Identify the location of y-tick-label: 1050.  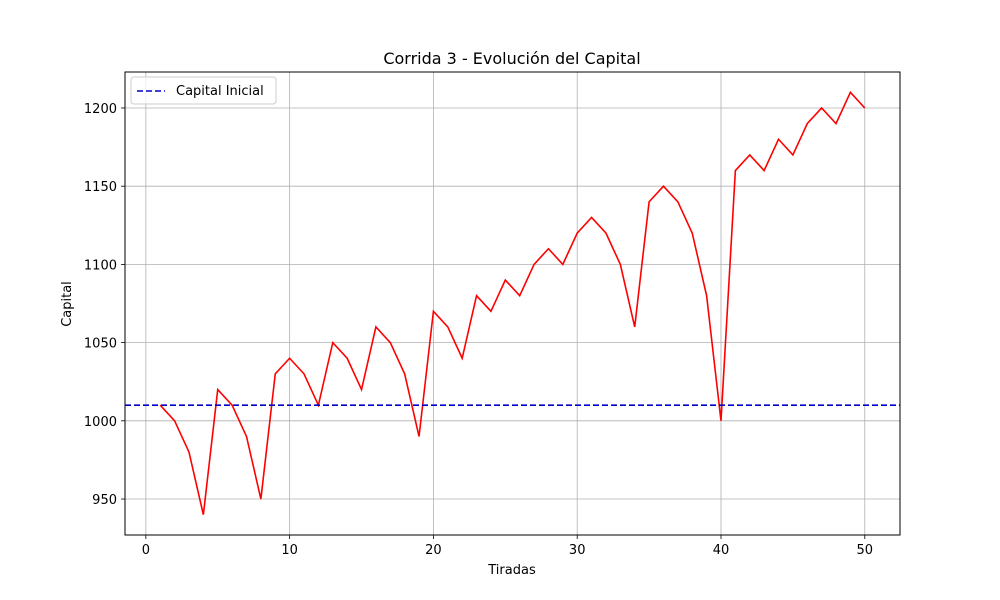
(100, 344).